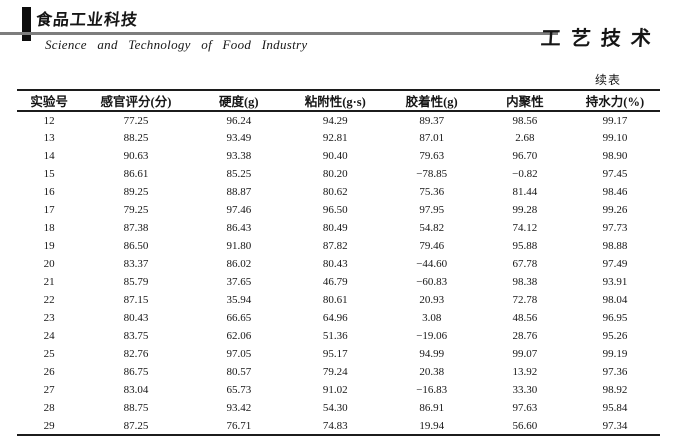 This screenshot has width=673, height=442. I want to click on table-cell: 51.36, so click(335, 336).